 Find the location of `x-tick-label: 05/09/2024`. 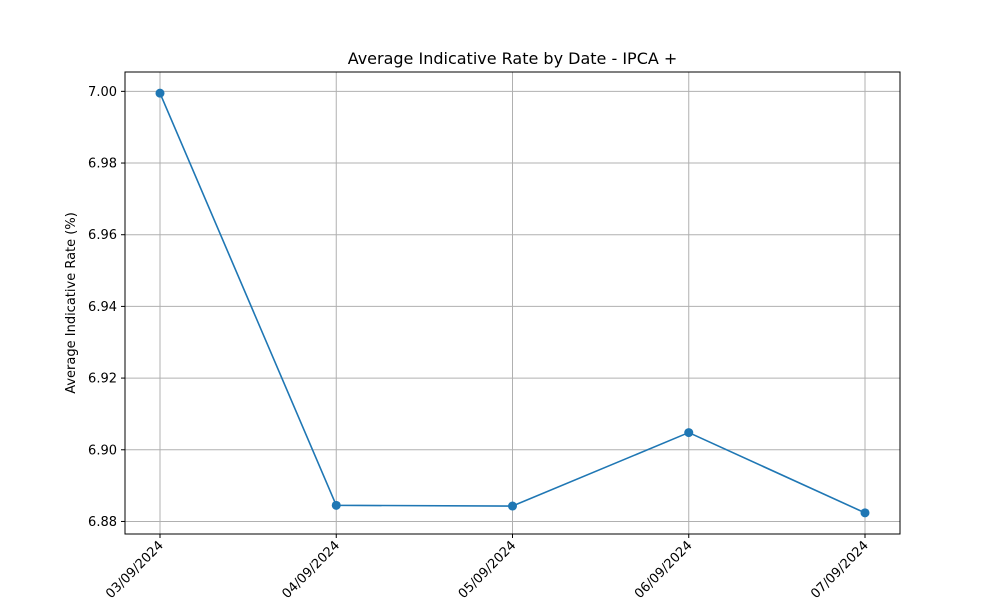

x-tick-label: 05/09/2024 is located at coordinates (488, 569).